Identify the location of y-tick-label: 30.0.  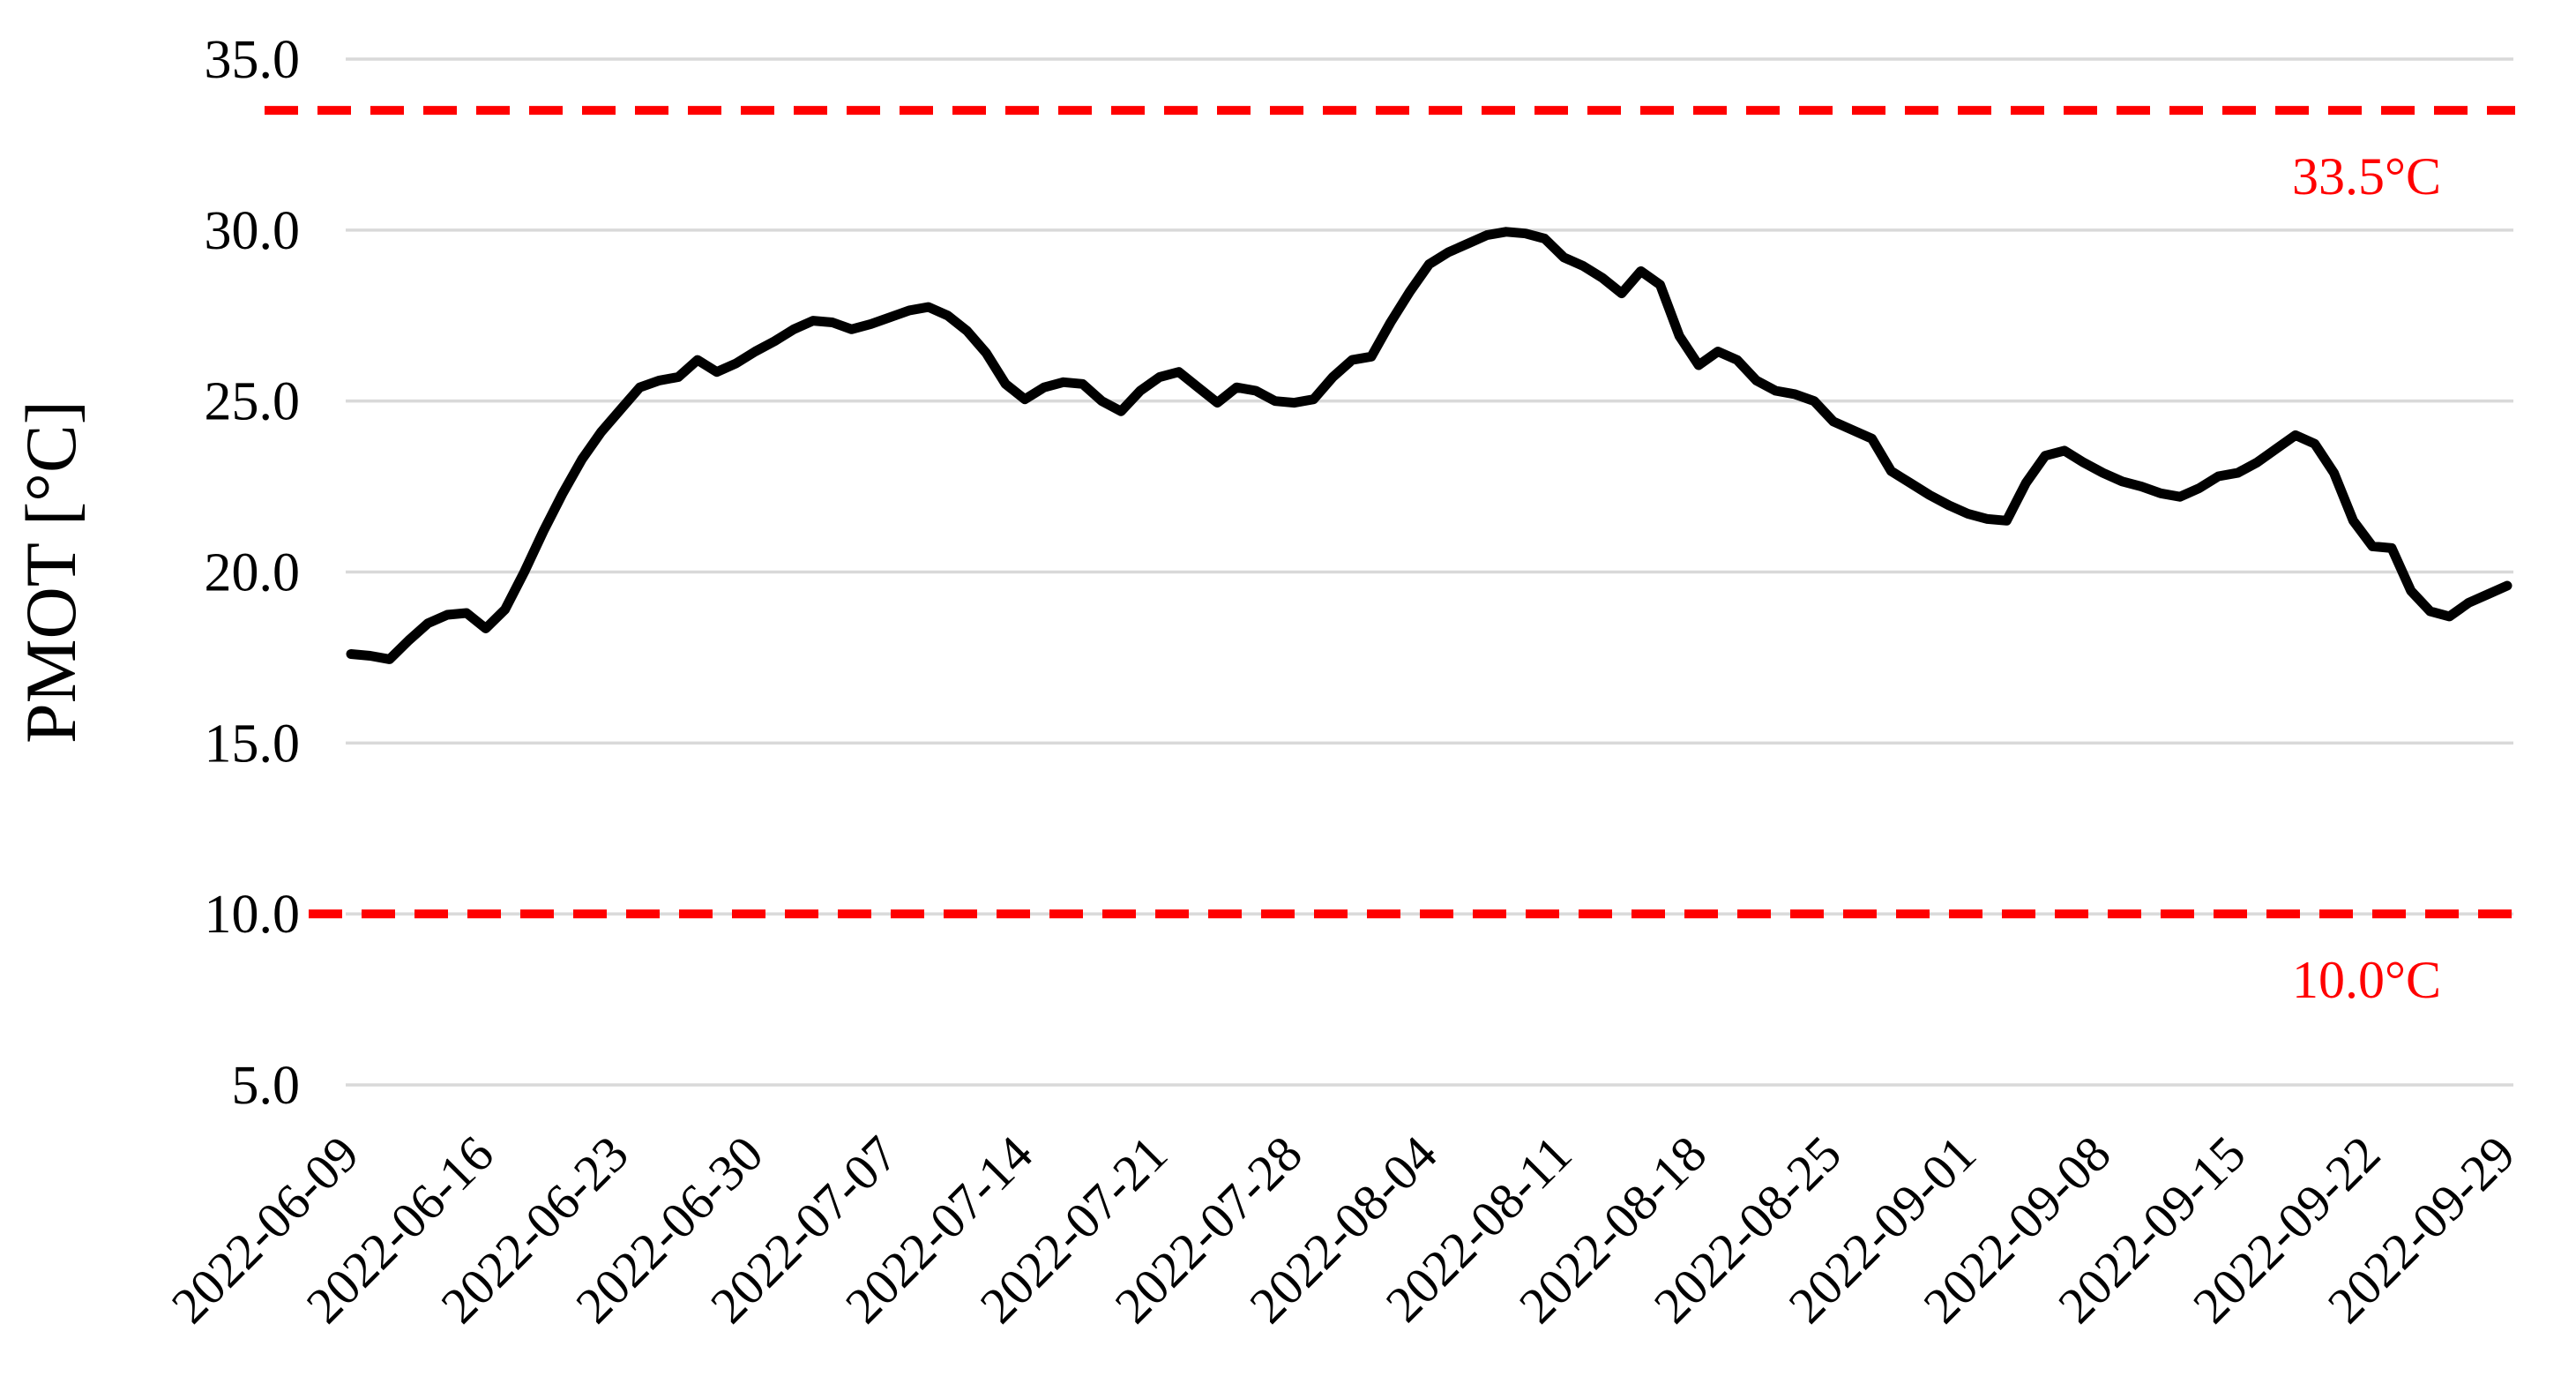
(253, 231).